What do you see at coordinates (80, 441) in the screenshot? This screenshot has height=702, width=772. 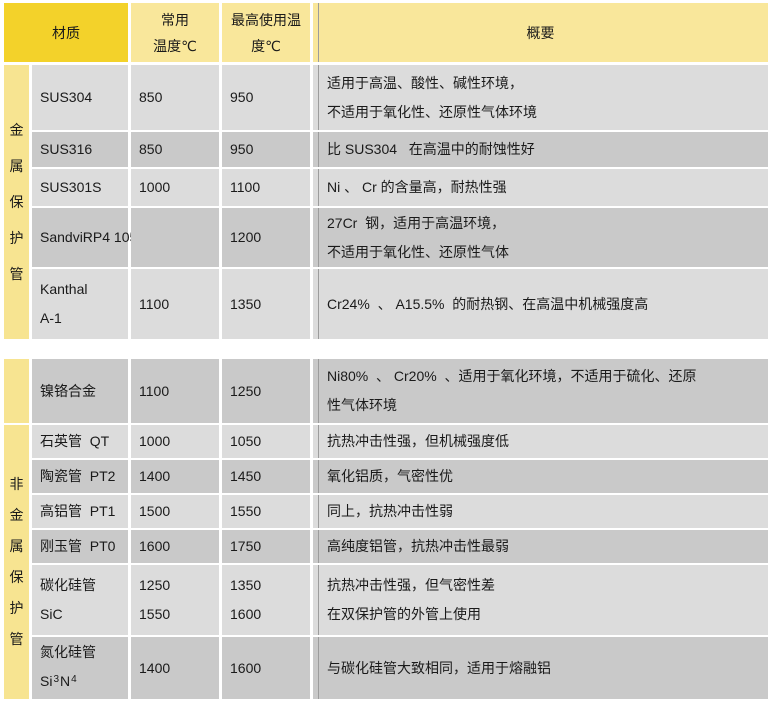 I see `cell-material: 石英管 QT` at bounding box center [80, 441].